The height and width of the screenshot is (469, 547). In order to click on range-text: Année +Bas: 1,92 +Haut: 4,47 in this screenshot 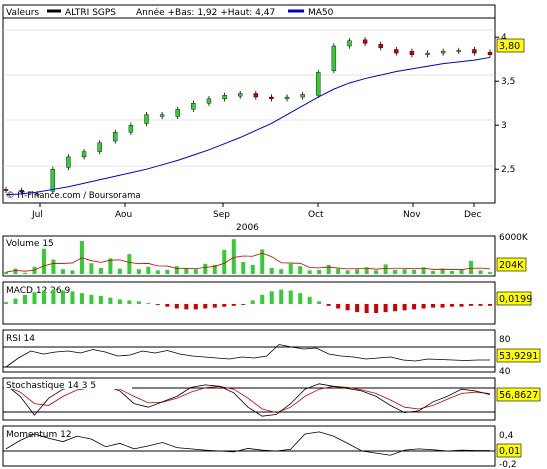, I will do `click(205, 12)`.